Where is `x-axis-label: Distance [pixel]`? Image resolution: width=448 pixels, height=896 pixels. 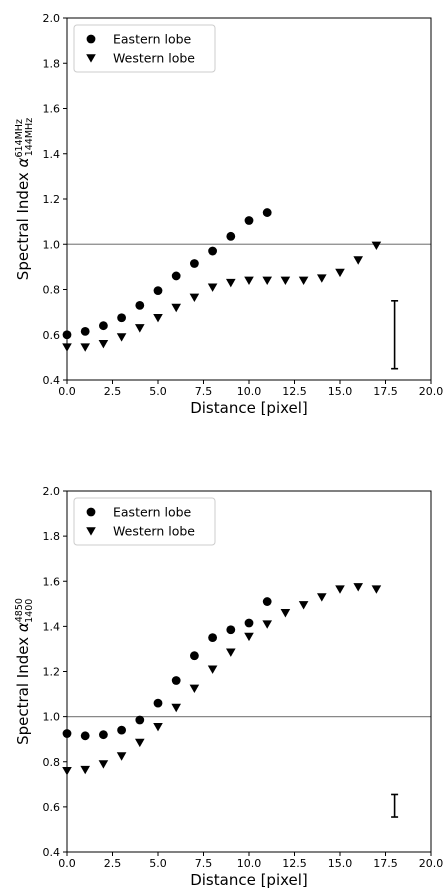
x-axis-label: Distance [pixel] is located at coordinates (249, 408).